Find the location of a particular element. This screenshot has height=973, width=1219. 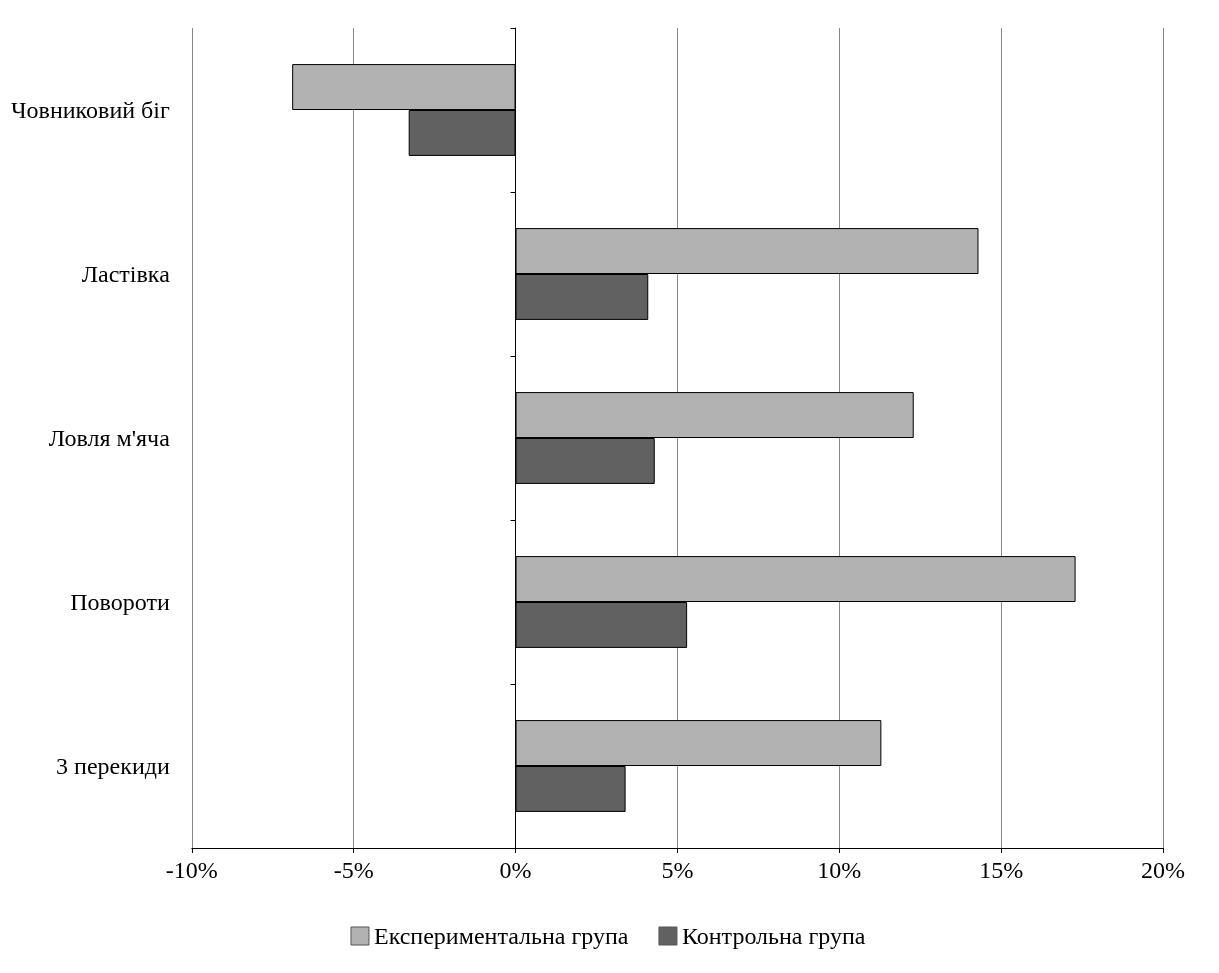

y-tick-label: 3 перекиди is located at coordinates (113, 766).